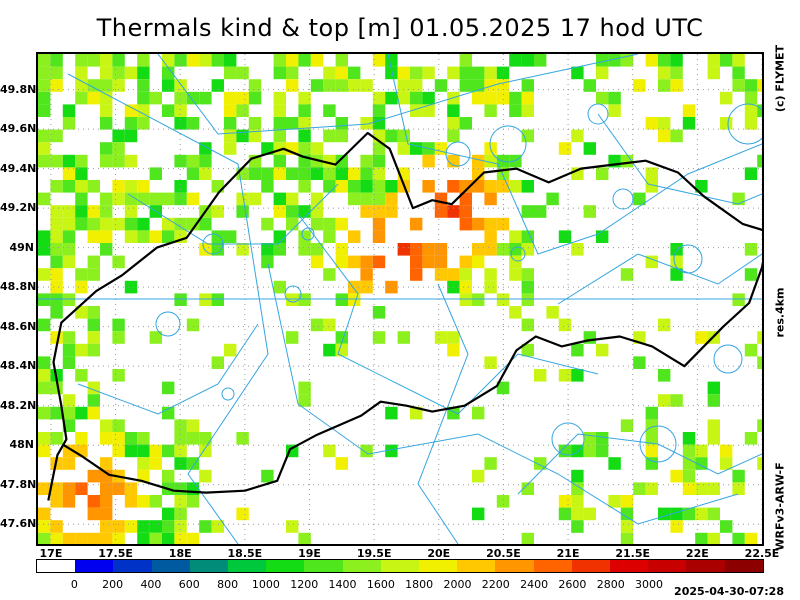  I want to click on longitude-tick-label: 21E, so click(568, 553).